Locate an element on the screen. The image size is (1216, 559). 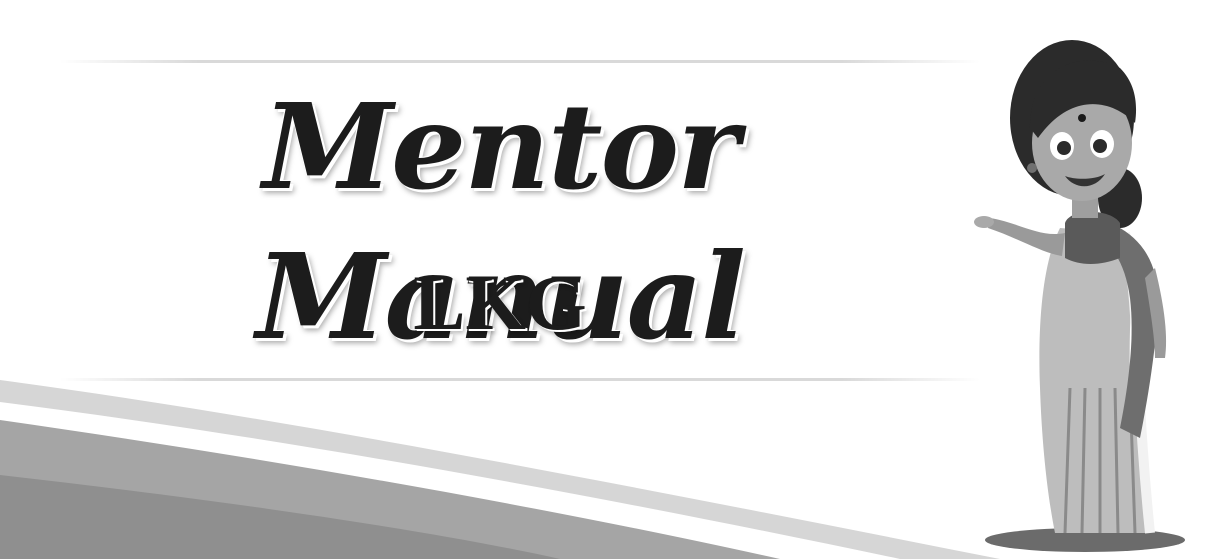
bottom-divider is located at coordinates (520, 379).